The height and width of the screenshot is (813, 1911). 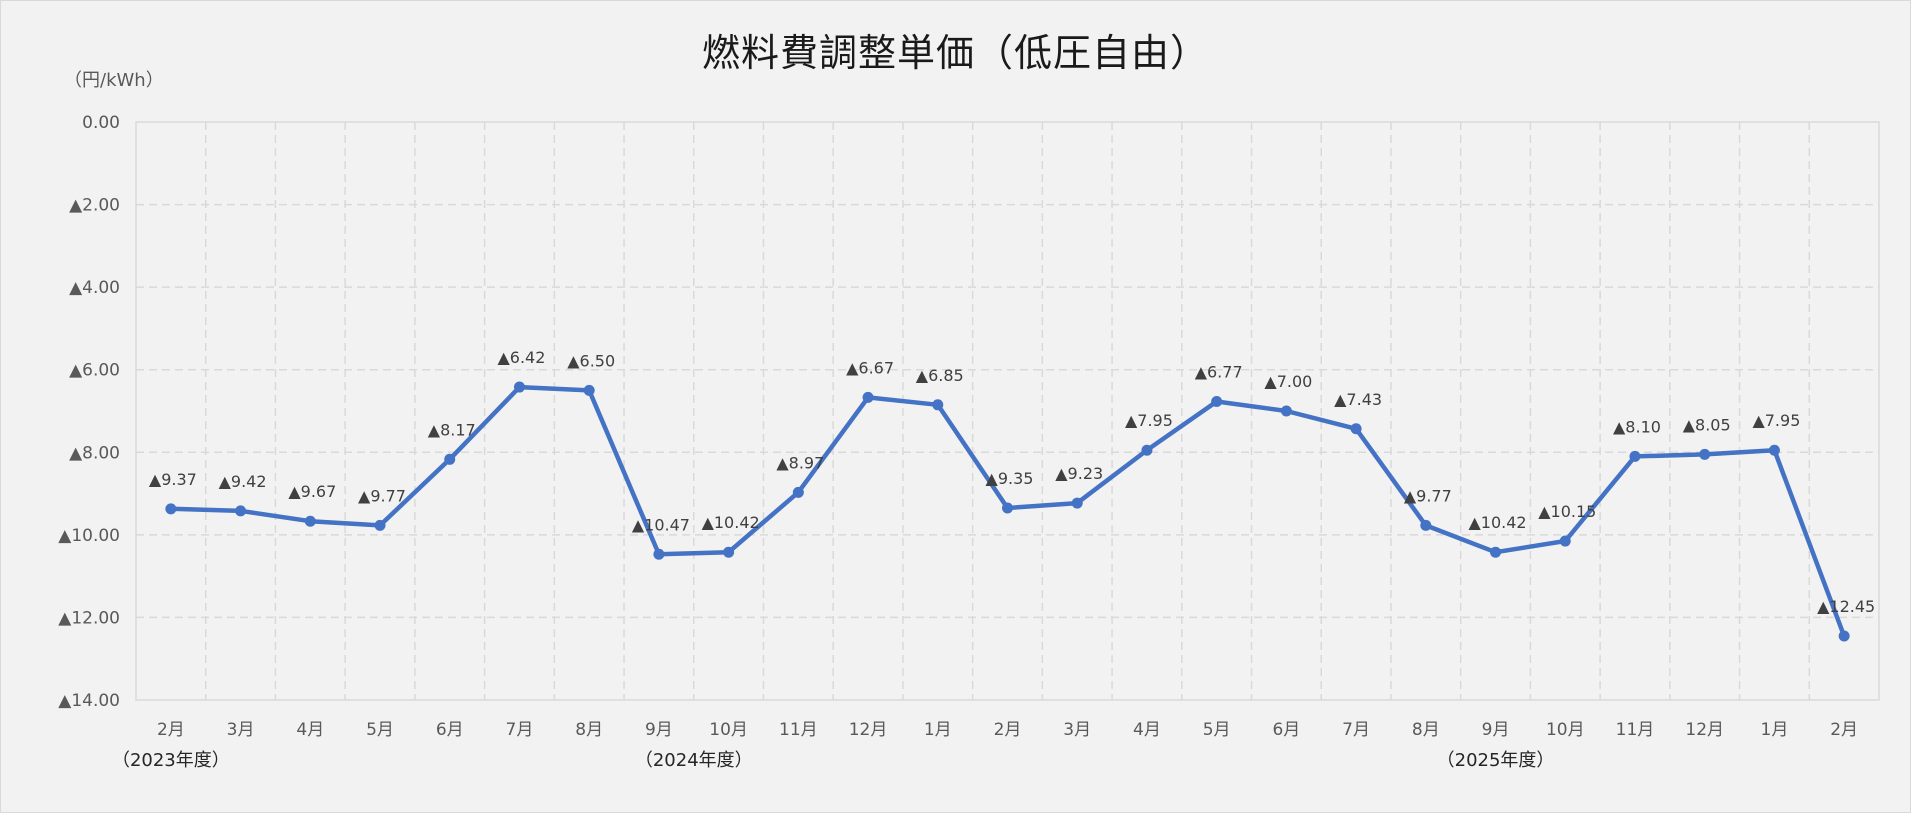 I want to click on data-label: ▲10.47, so click(x=661, y=524).